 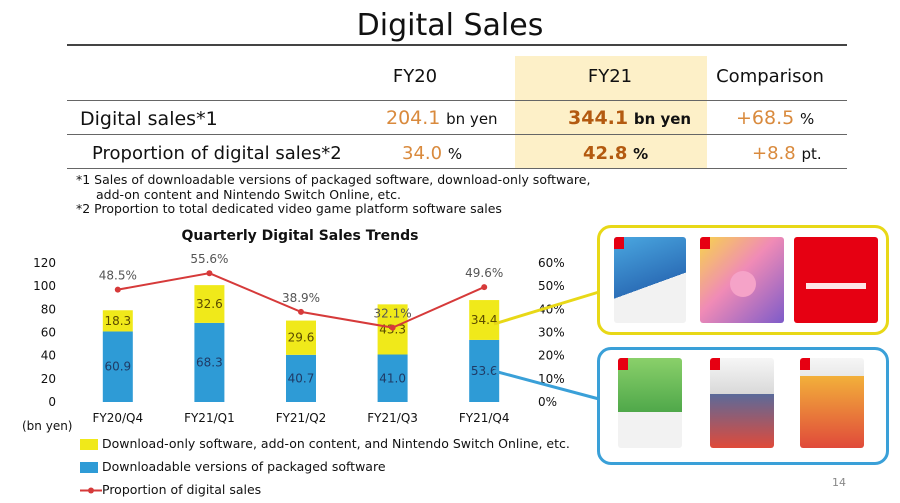 I want to click on digital-sales-comparison-value: +68.5, so click(x=765, y=118).